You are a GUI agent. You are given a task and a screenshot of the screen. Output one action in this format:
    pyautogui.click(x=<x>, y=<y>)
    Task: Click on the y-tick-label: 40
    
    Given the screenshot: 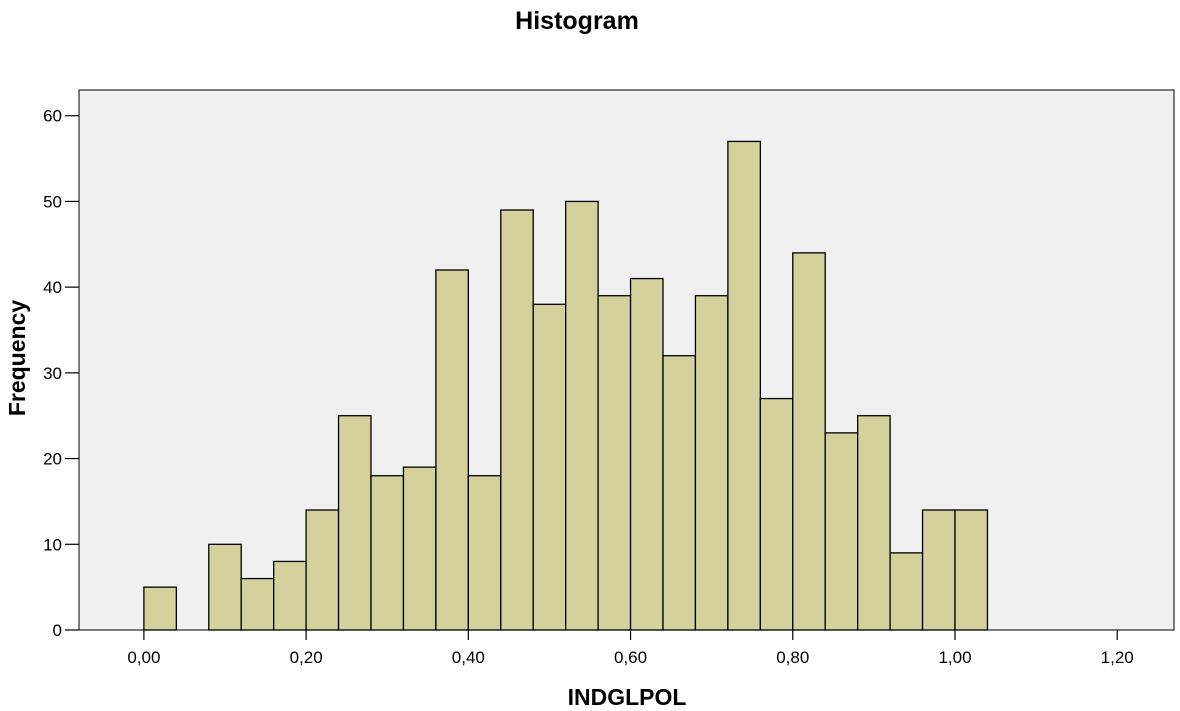 What is the action you would take?
    pyautogui.click(x=52, y=287)
    